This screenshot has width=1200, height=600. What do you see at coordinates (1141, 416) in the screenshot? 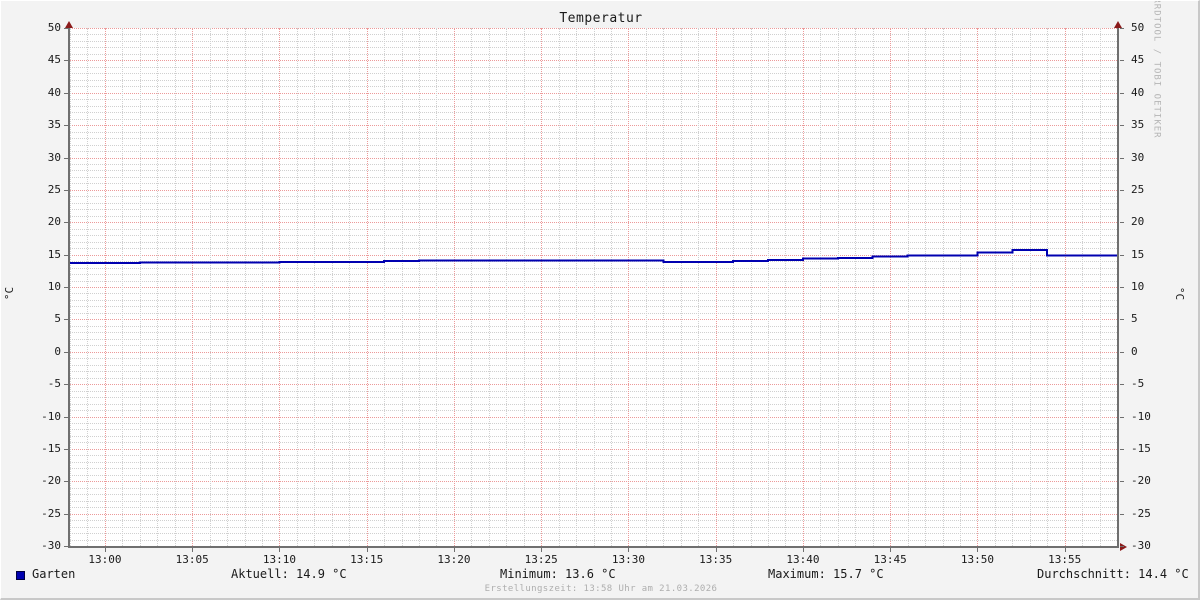
I see `y-axis-tick-label-right: -10` at bounding box center [1141, 416].